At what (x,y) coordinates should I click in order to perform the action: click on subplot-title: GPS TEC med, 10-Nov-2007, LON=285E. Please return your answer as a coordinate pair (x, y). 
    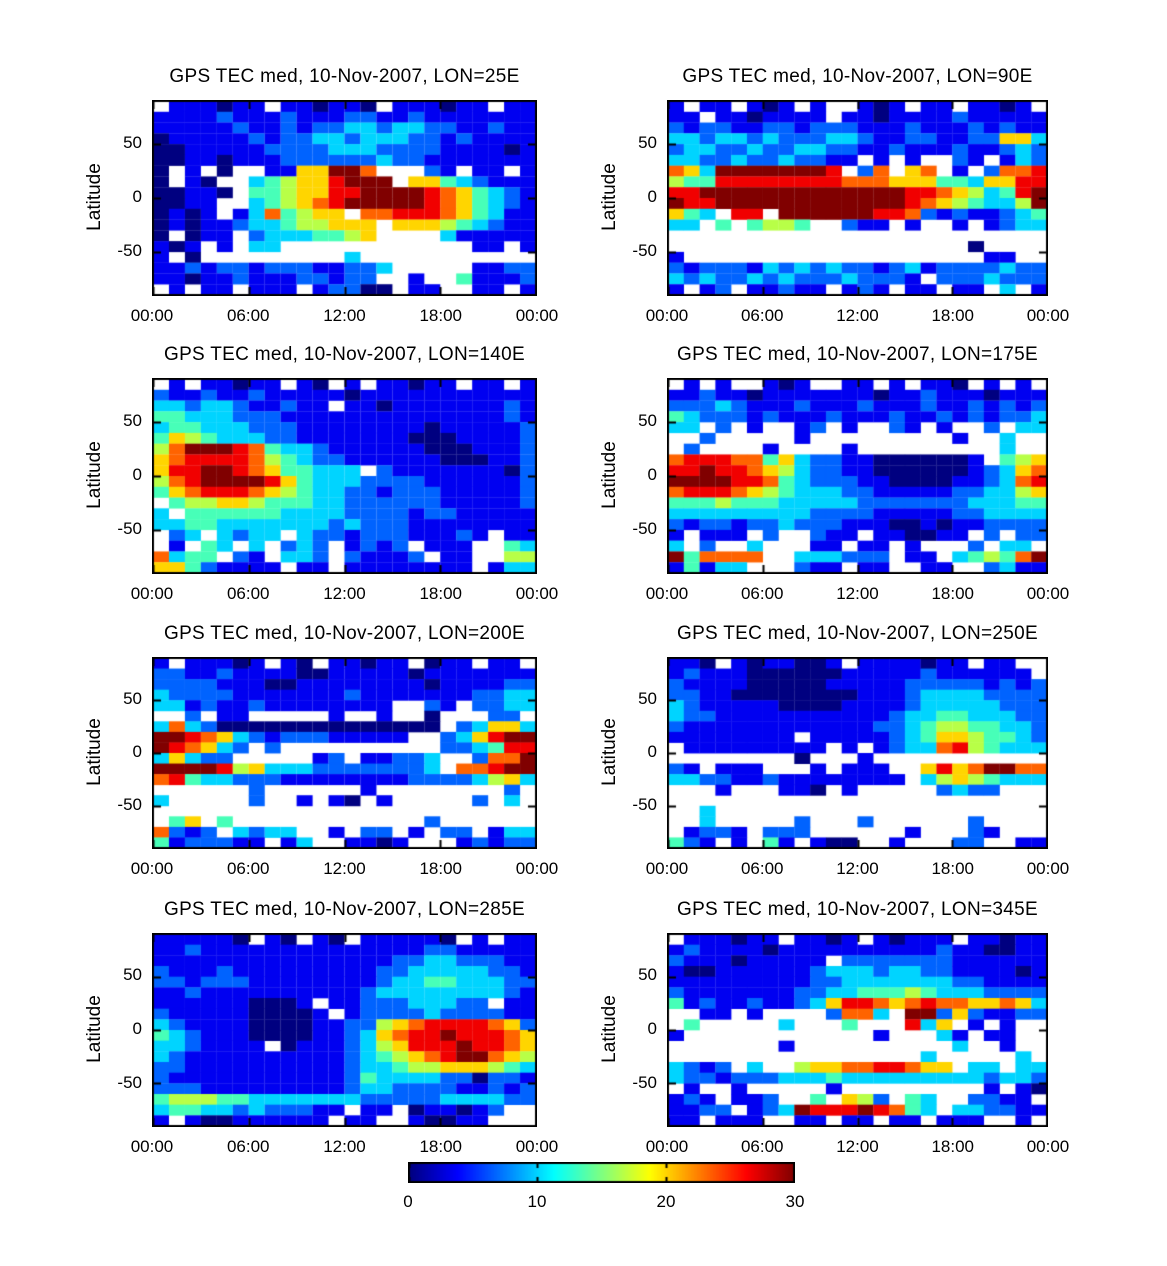
    Looking at the image, I should click on (344, 909).